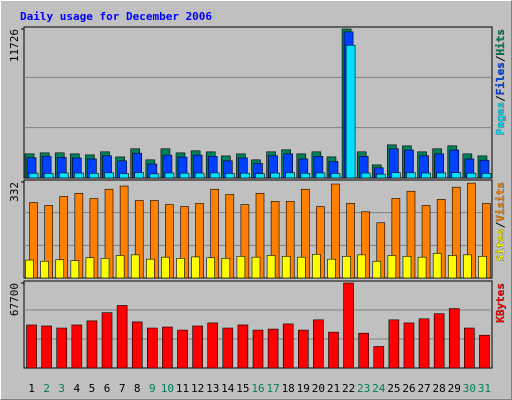  Describe the element at coordinates (14, 45) in the screenshot. I see `y-tick-label: 11726` at that location.